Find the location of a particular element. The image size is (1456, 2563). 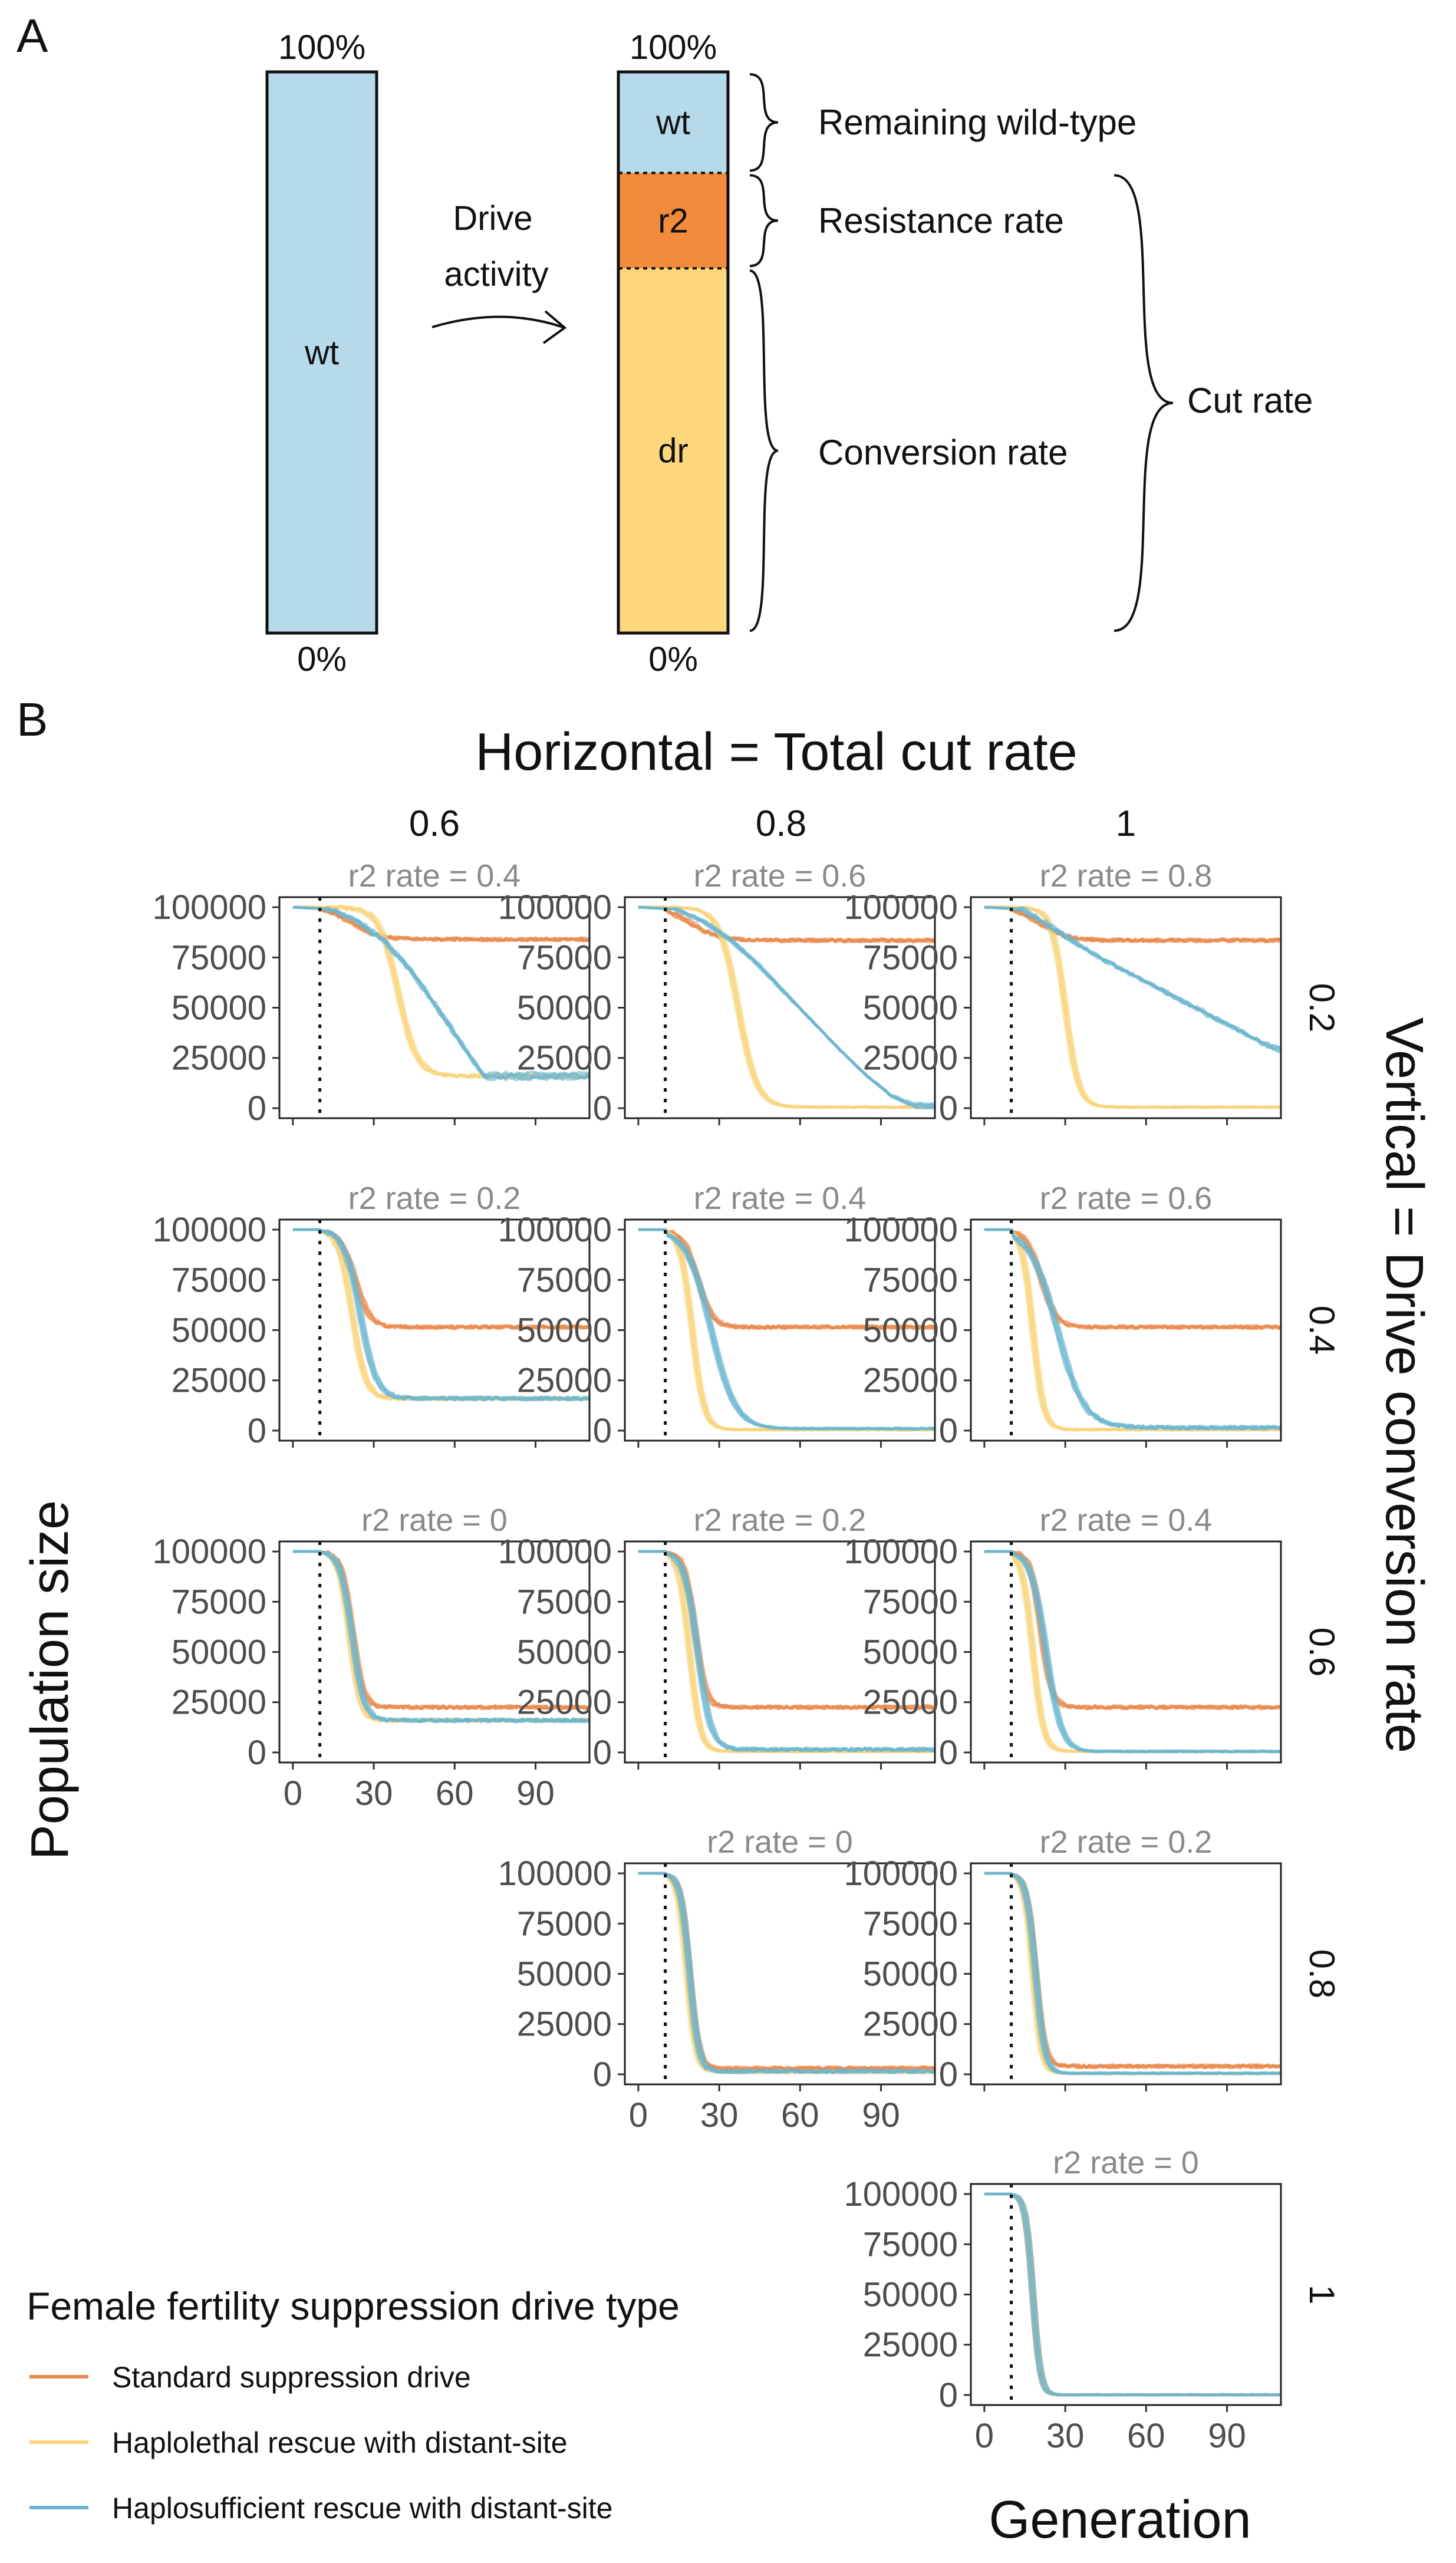

bar1-wild-type-segment is located at coordinates (321, 352).